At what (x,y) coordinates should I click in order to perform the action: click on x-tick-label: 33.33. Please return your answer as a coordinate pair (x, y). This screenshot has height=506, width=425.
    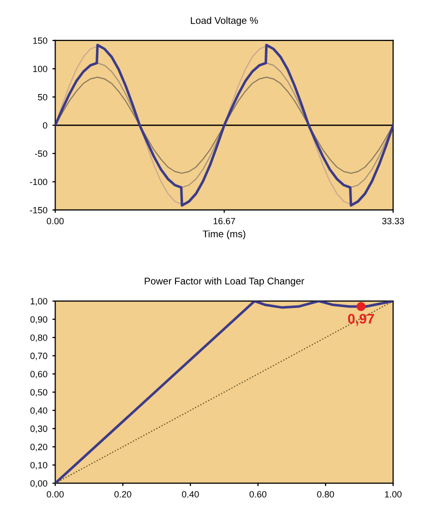
    Looking at the image, I should click on (393, 221).